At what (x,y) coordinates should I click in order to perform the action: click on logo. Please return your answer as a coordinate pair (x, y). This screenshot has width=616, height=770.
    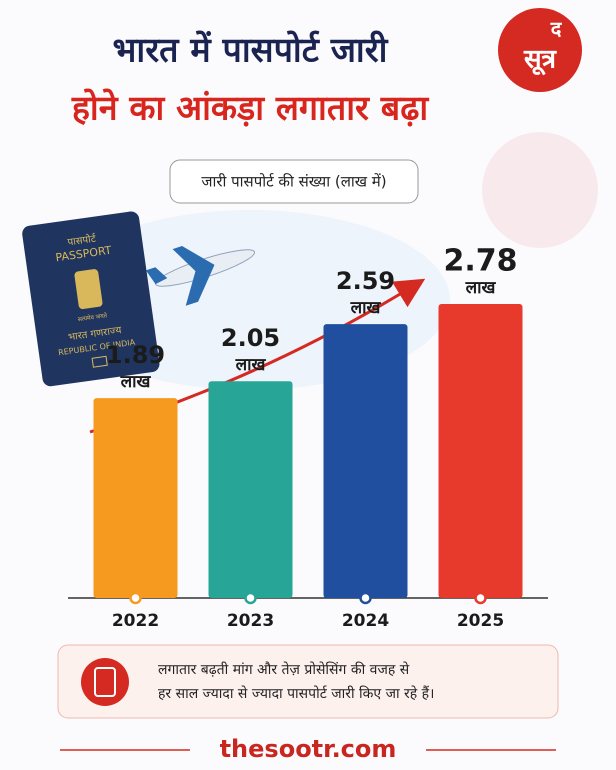
    Looking at the image, I should click on (540, 50).